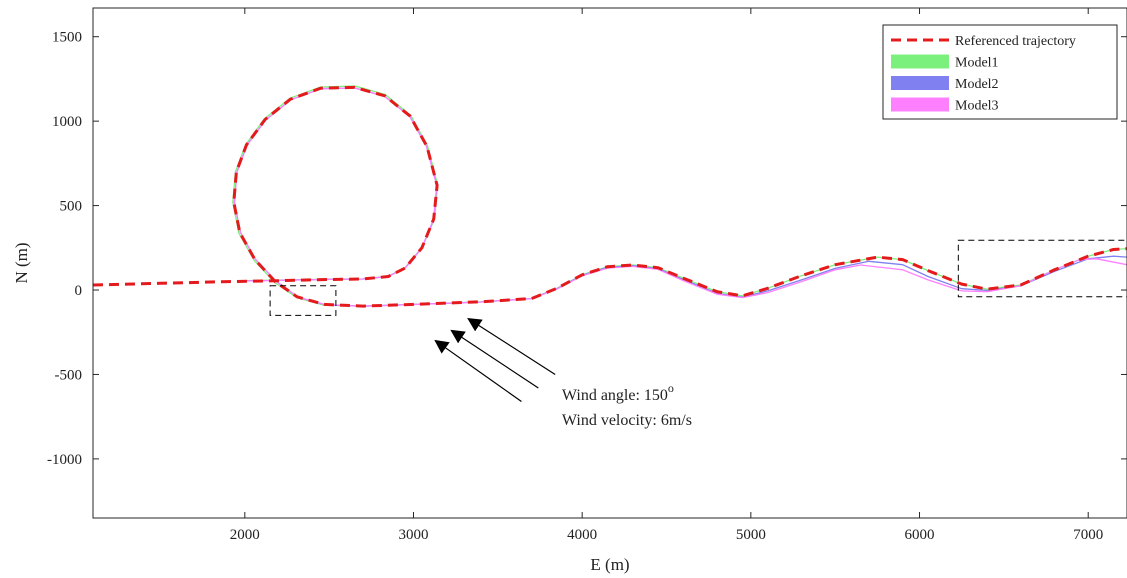 The width and height of the screenshot is (1127, 578). Describe the element at coordinates (413, 535) in the screenshot. I see `x-tick-label: 3000` at that location.